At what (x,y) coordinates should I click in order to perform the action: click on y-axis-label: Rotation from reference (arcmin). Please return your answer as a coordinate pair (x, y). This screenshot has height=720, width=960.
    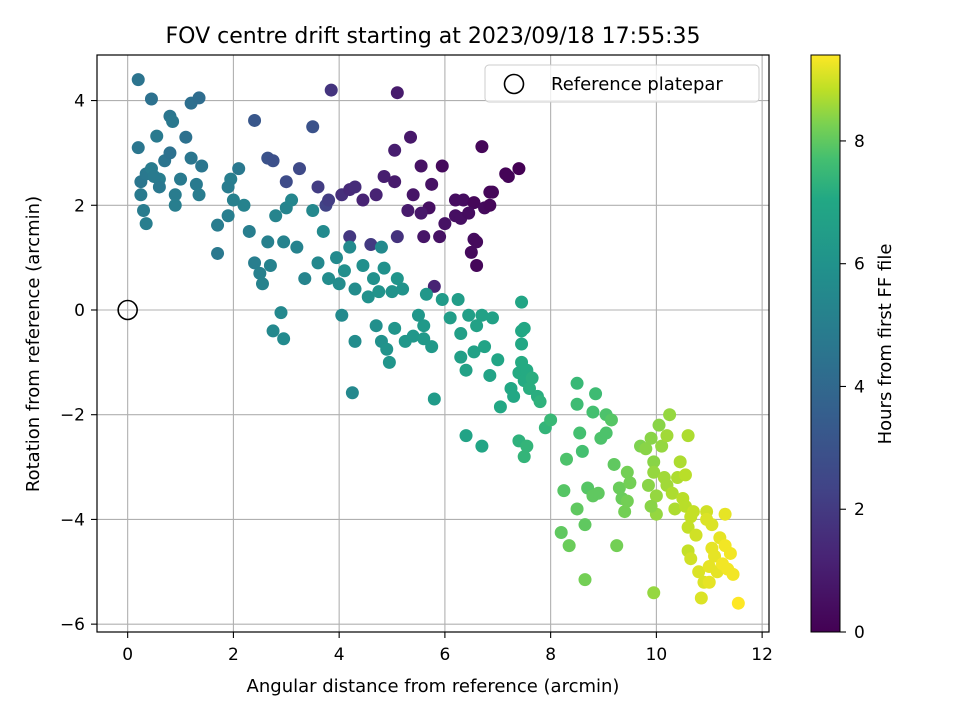
    Looking at the image, I should click on (33, 344).